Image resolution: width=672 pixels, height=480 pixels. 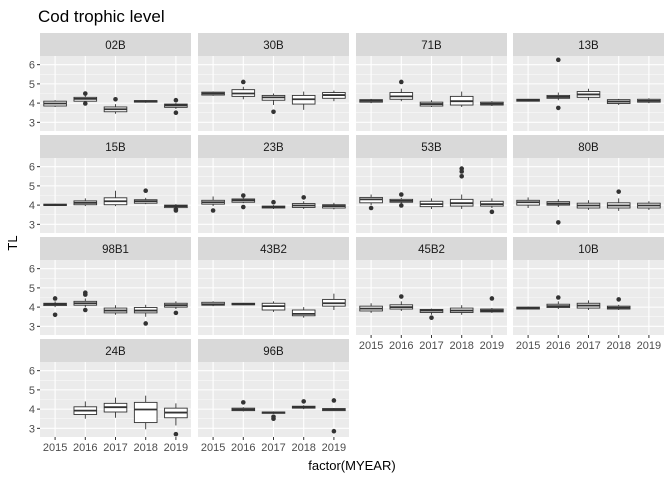 I want to click on facet-strip-label: 30B, so click(x=273, y=46).